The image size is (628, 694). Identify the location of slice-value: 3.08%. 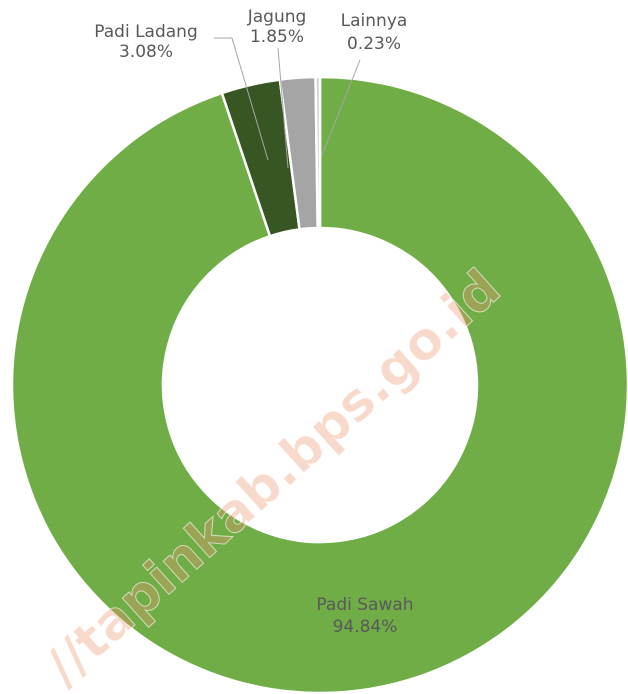
(146, 52).